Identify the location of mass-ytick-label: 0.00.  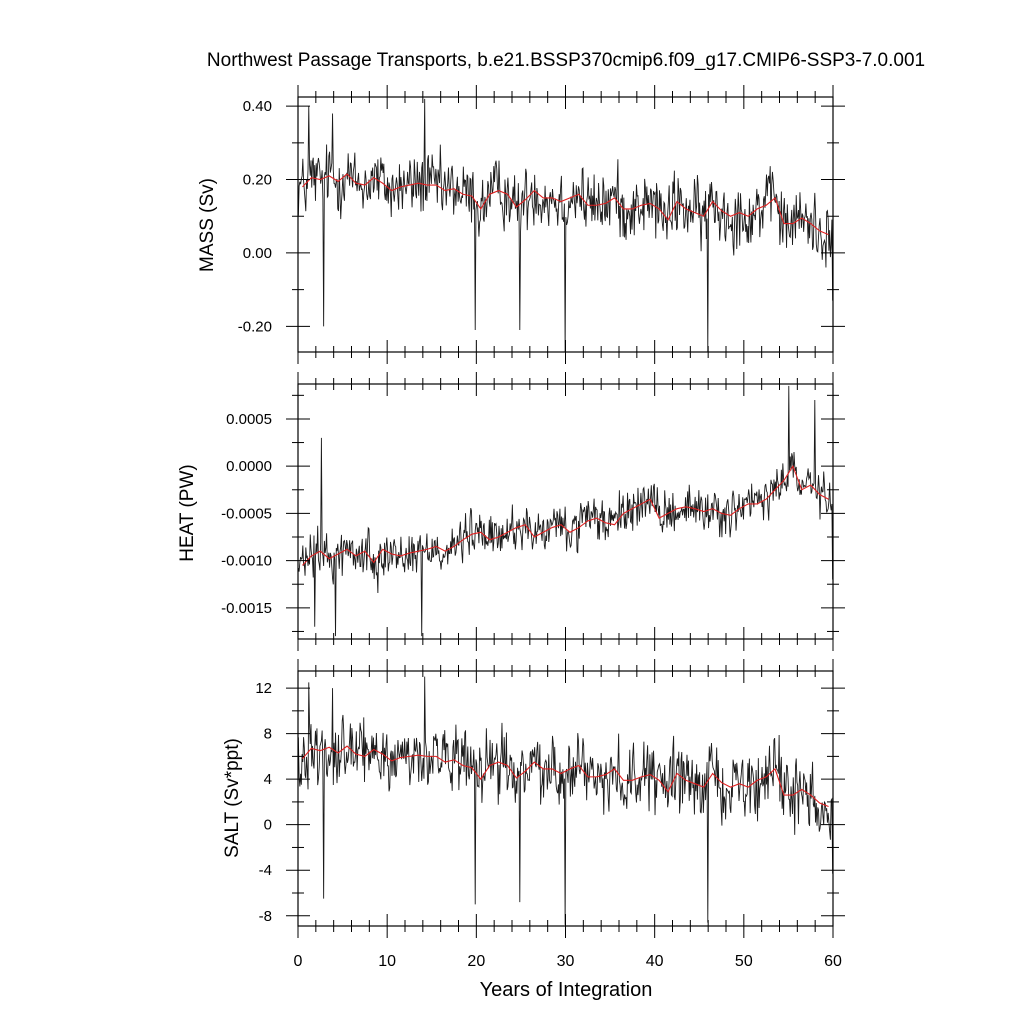
(257, 253).